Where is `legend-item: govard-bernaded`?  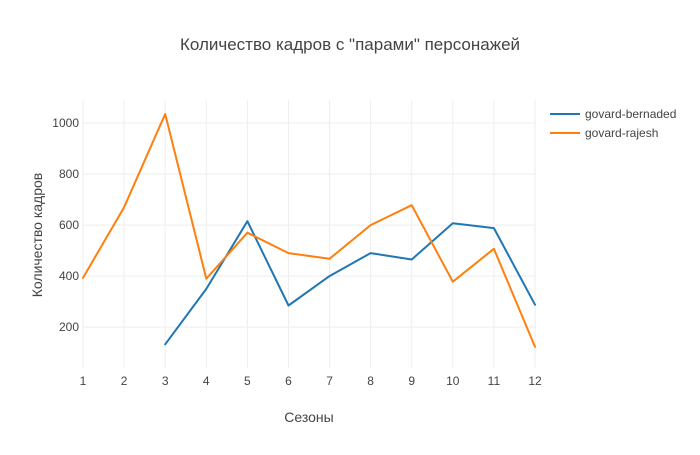 legend-item: govard-bernaded is located at coordinates (613, 114).